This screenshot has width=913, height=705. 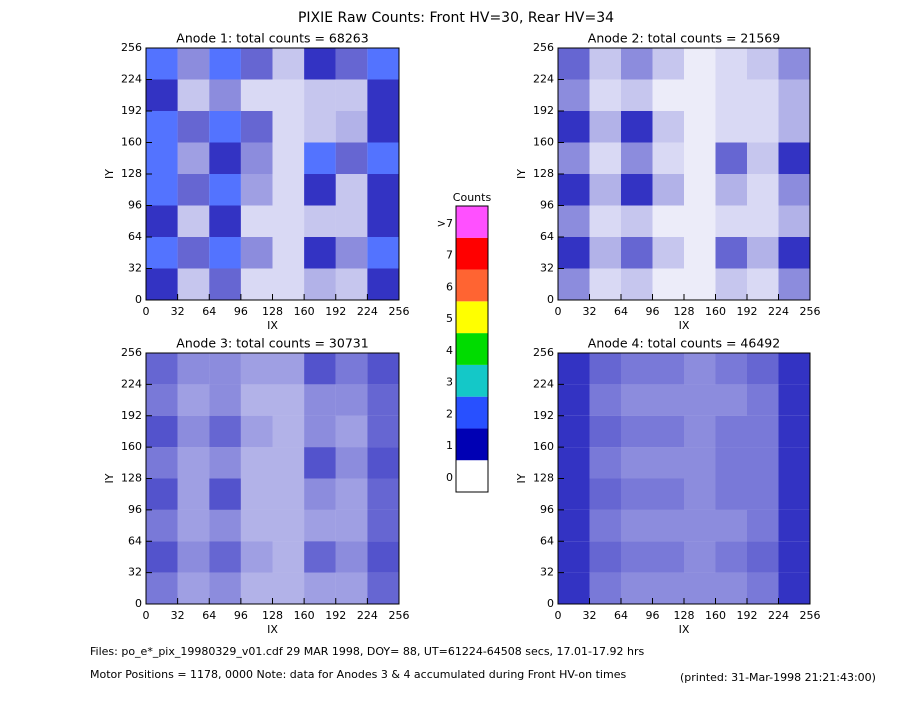 What do you see at coordinates (335, 615) in the screenshot?
I see `x-tick-label: 192` at bounding box center [335, 615].